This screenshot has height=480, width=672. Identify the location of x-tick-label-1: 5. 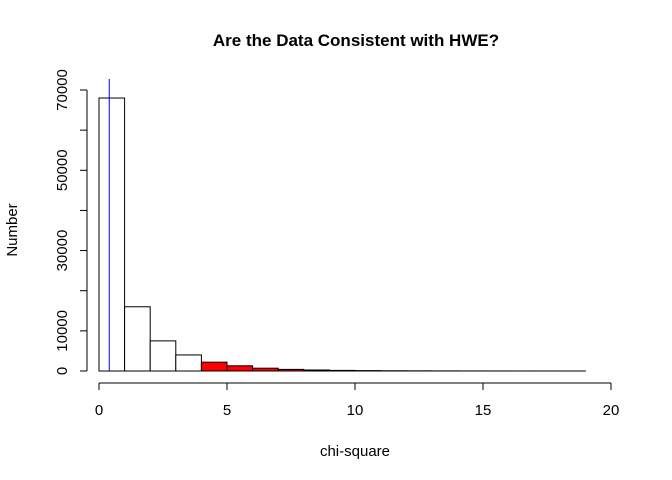
(227, 410).